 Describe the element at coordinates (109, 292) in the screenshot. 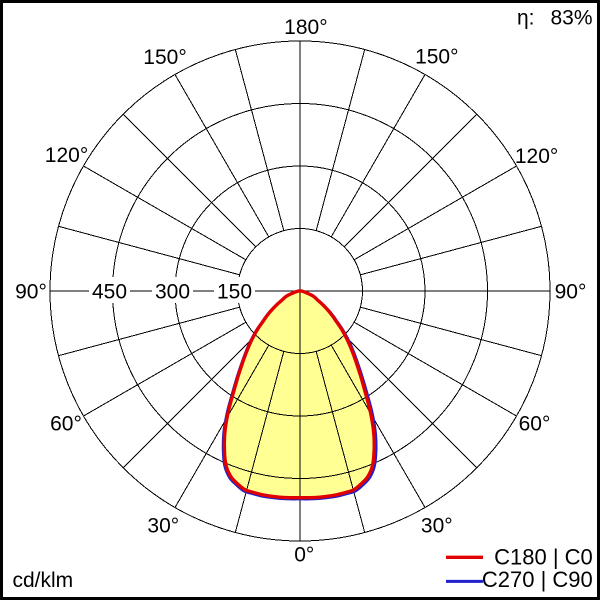

I see `svg-text: 450` at that location.